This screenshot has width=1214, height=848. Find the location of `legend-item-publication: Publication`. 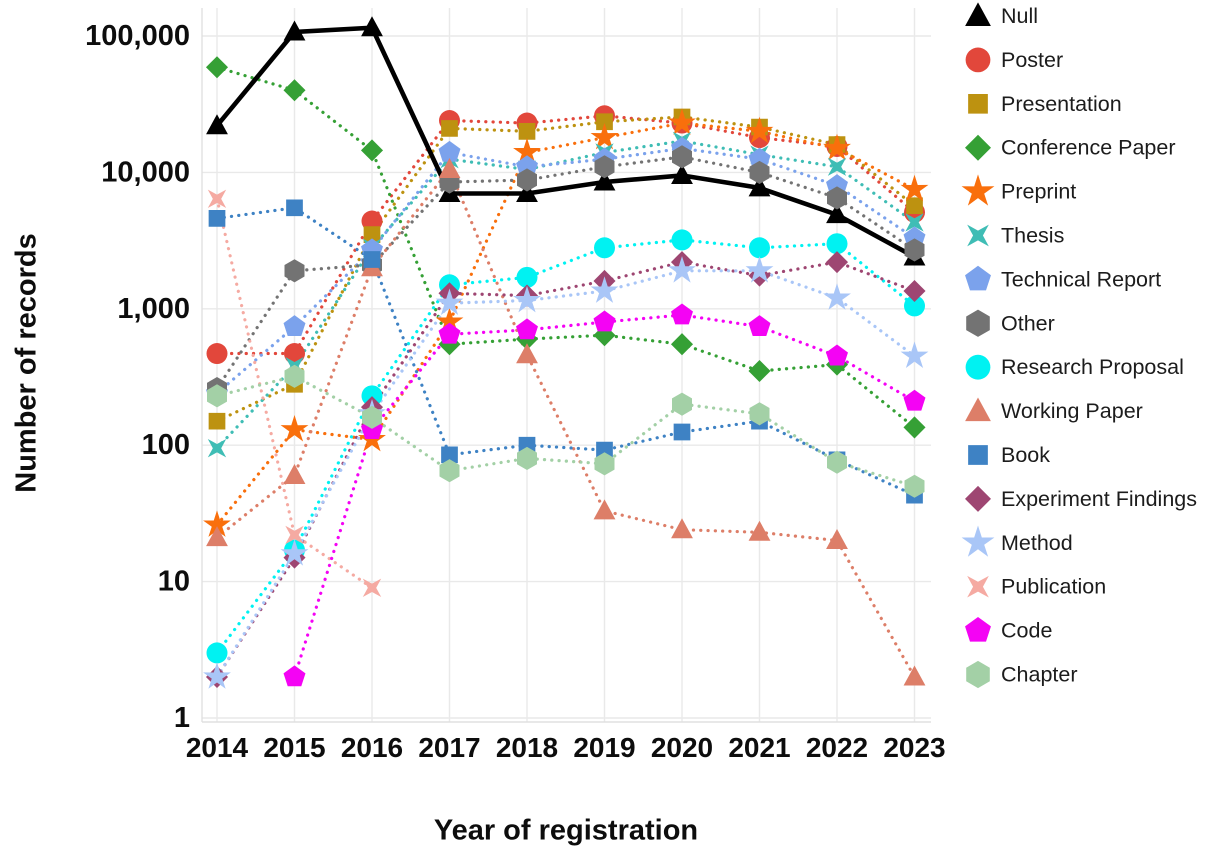

legend-item-publication: Publication is located at coordinates (1036, 587).